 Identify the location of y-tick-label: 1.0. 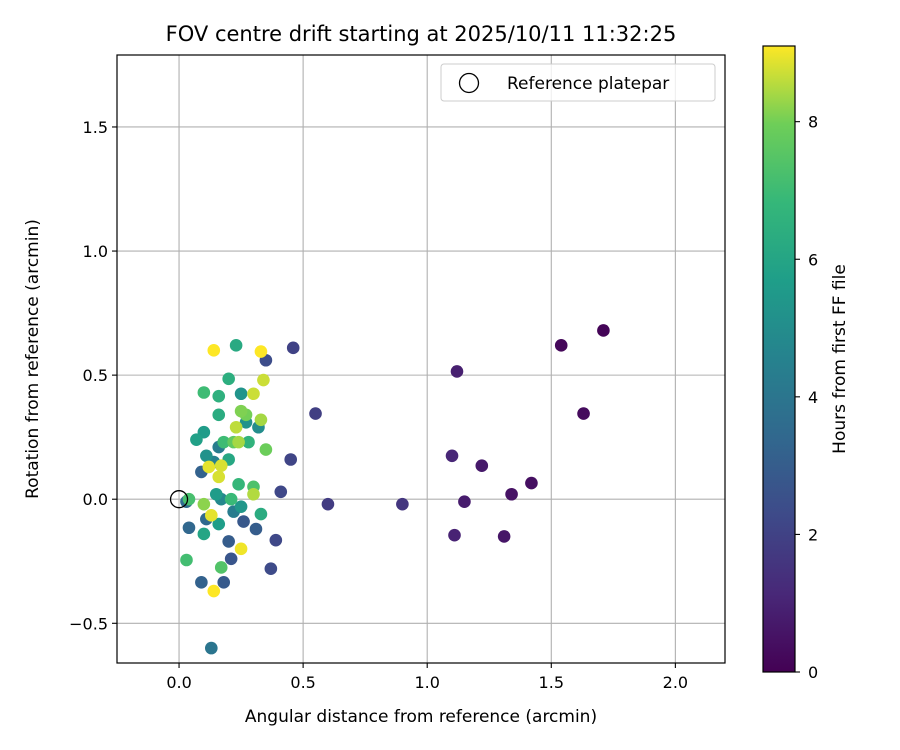
(95, 251).